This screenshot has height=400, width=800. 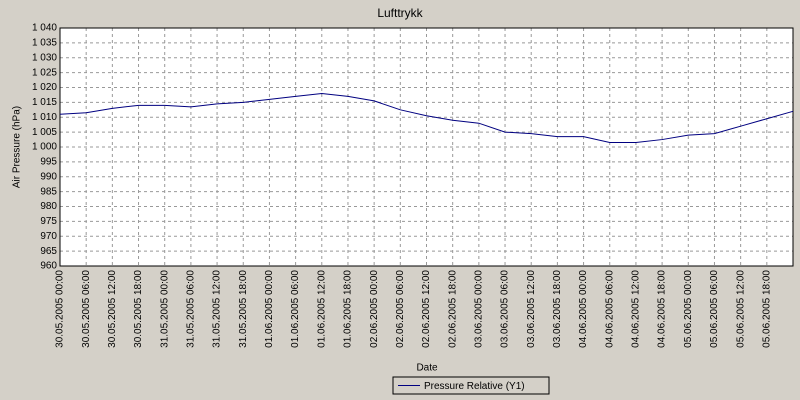 I want to click on y-tick-label: 960, so click(x=48, y=266).